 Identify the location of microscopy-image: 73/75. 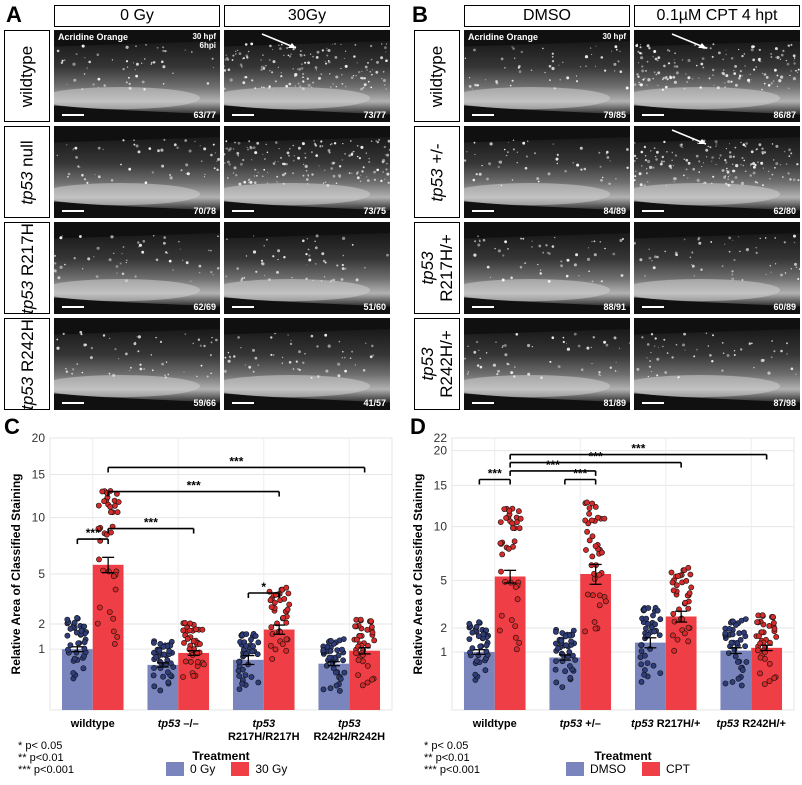
(307, 172).